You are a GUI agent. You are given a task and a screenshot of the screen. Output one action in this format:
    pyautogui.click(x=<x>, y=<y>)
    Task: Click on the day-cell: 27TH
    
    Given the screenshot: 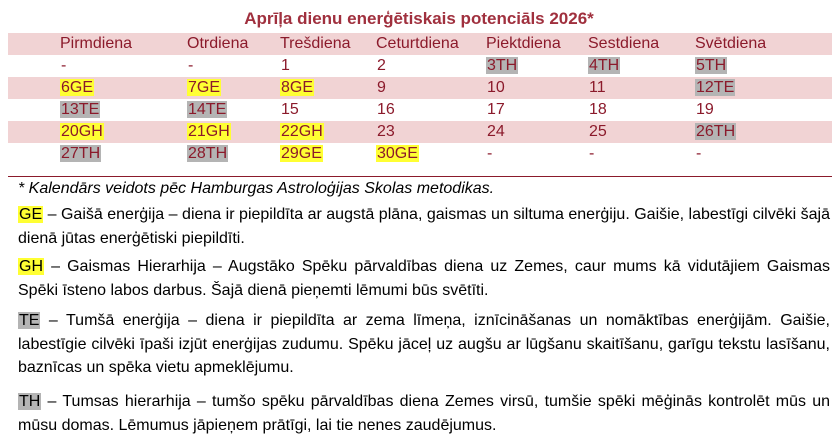 What is the action you would take?
    pyautogui.click(x=81, y=154)
    